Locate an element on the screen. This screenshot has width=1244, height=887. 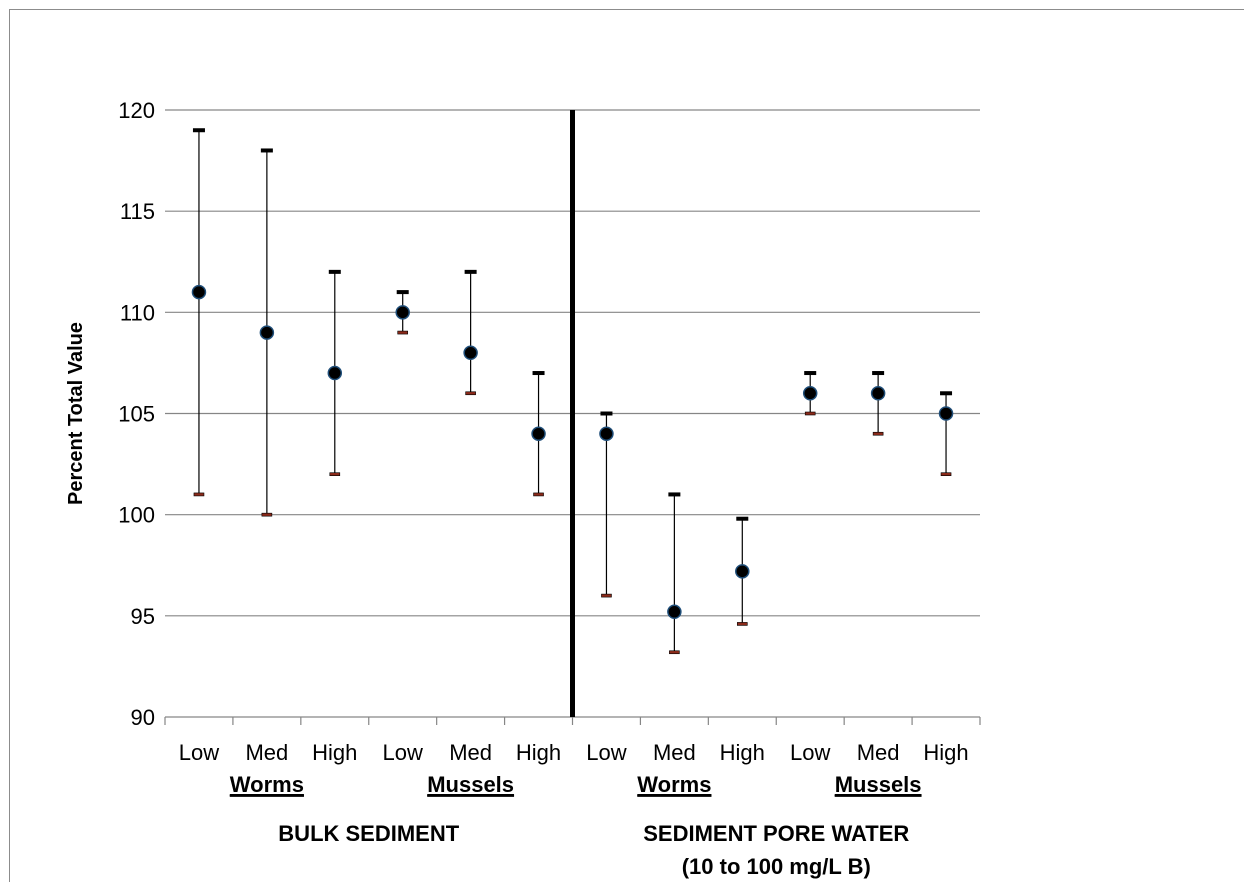
group-label-3: Mussels is located at coordinates (878, 784).